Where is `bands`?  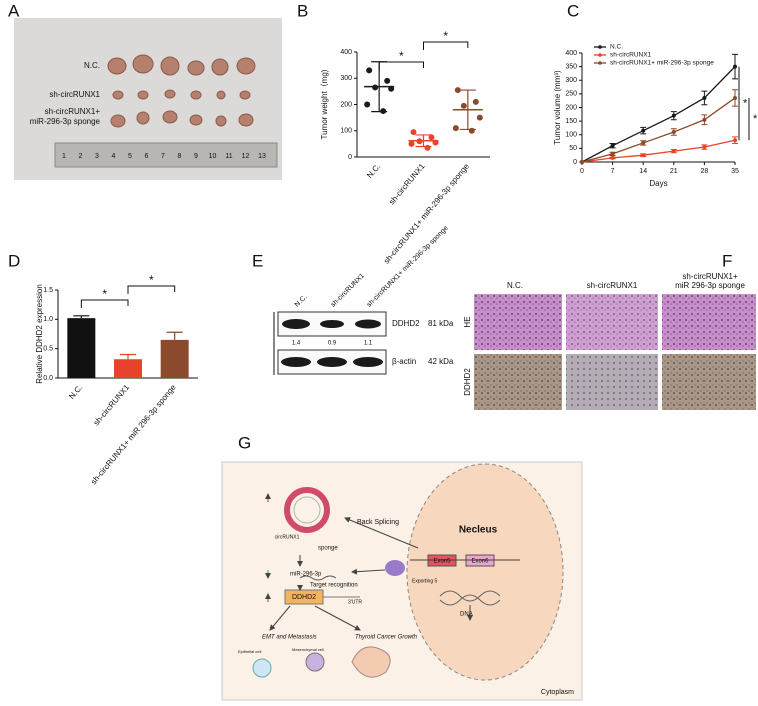 bands is located at coordinates (332, 343).